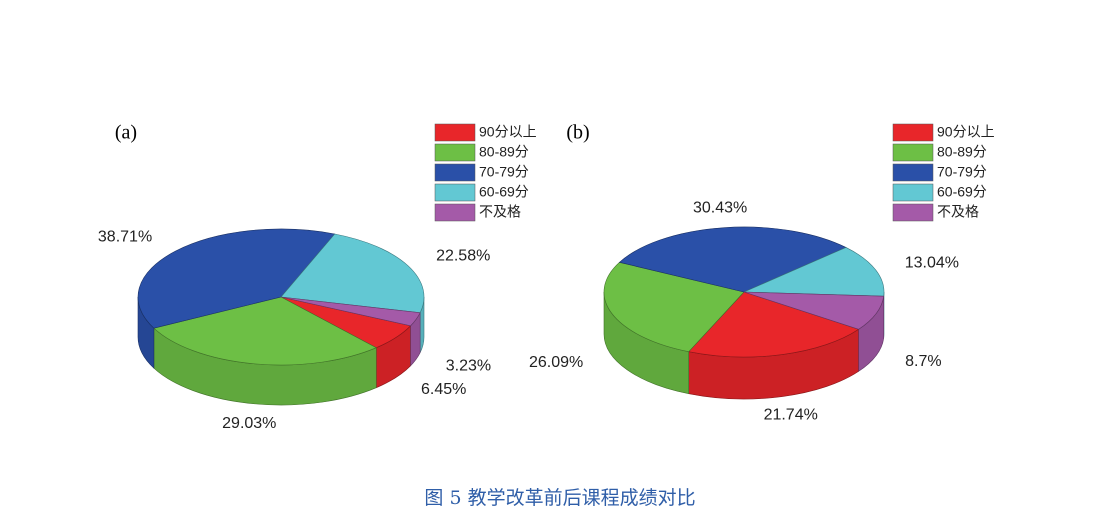 Image resolution: width=1100 pixels, height=521 pixels. I want to click on caption: 图 5 教学改革前后课程成绩对比, so click(559, 498).